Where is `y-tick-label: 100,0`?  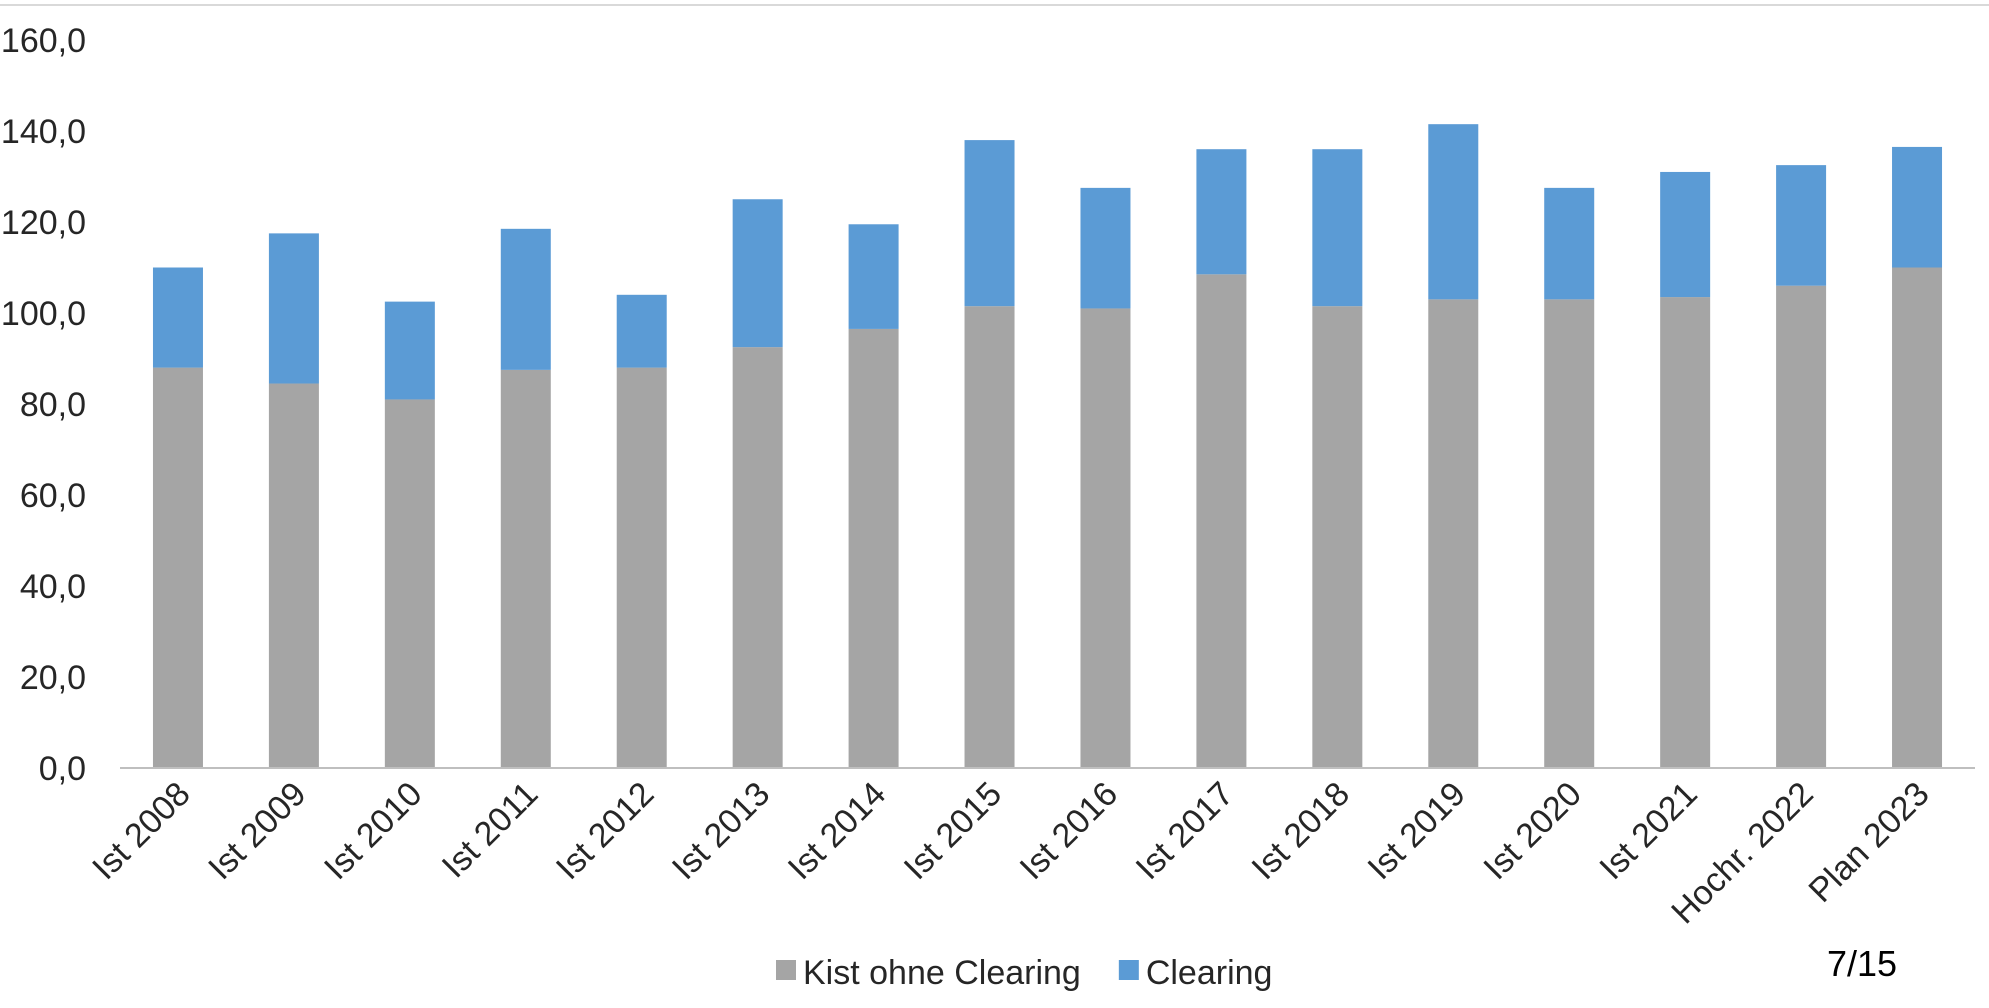
y-tick-label: 100,0 is located at coordinates (43, 314).